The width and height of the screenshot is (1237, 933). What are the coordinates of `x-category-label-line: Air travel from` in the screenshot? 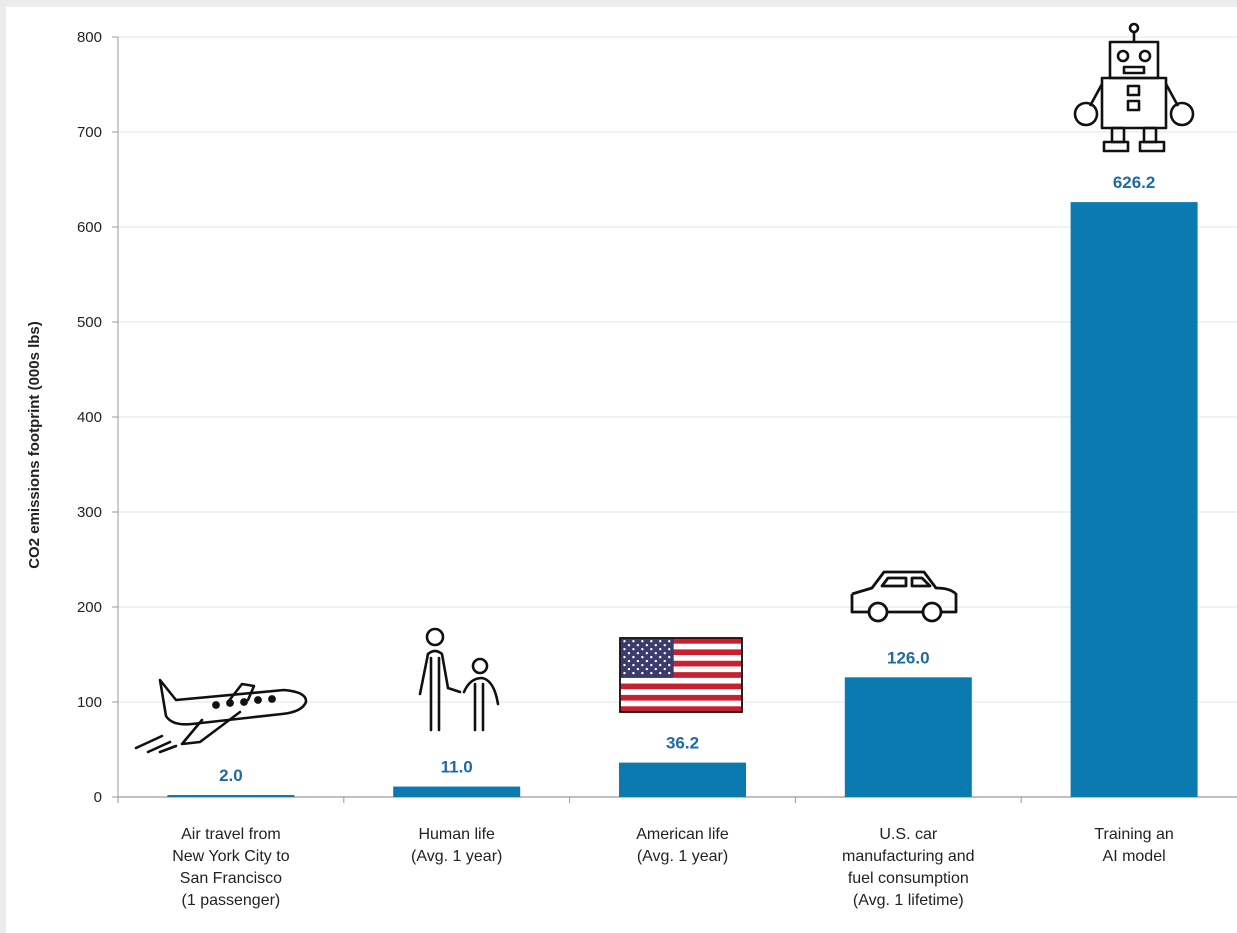 It's located at (231, 834).